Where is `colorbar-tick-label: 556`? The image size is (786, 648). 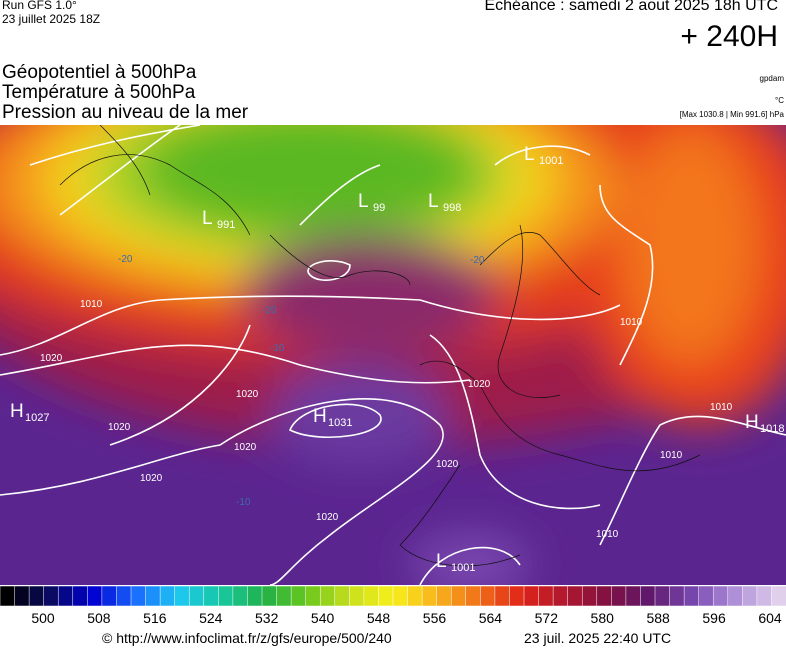 colorbar-tick-label: 556 is located at coordinates (435, 618).